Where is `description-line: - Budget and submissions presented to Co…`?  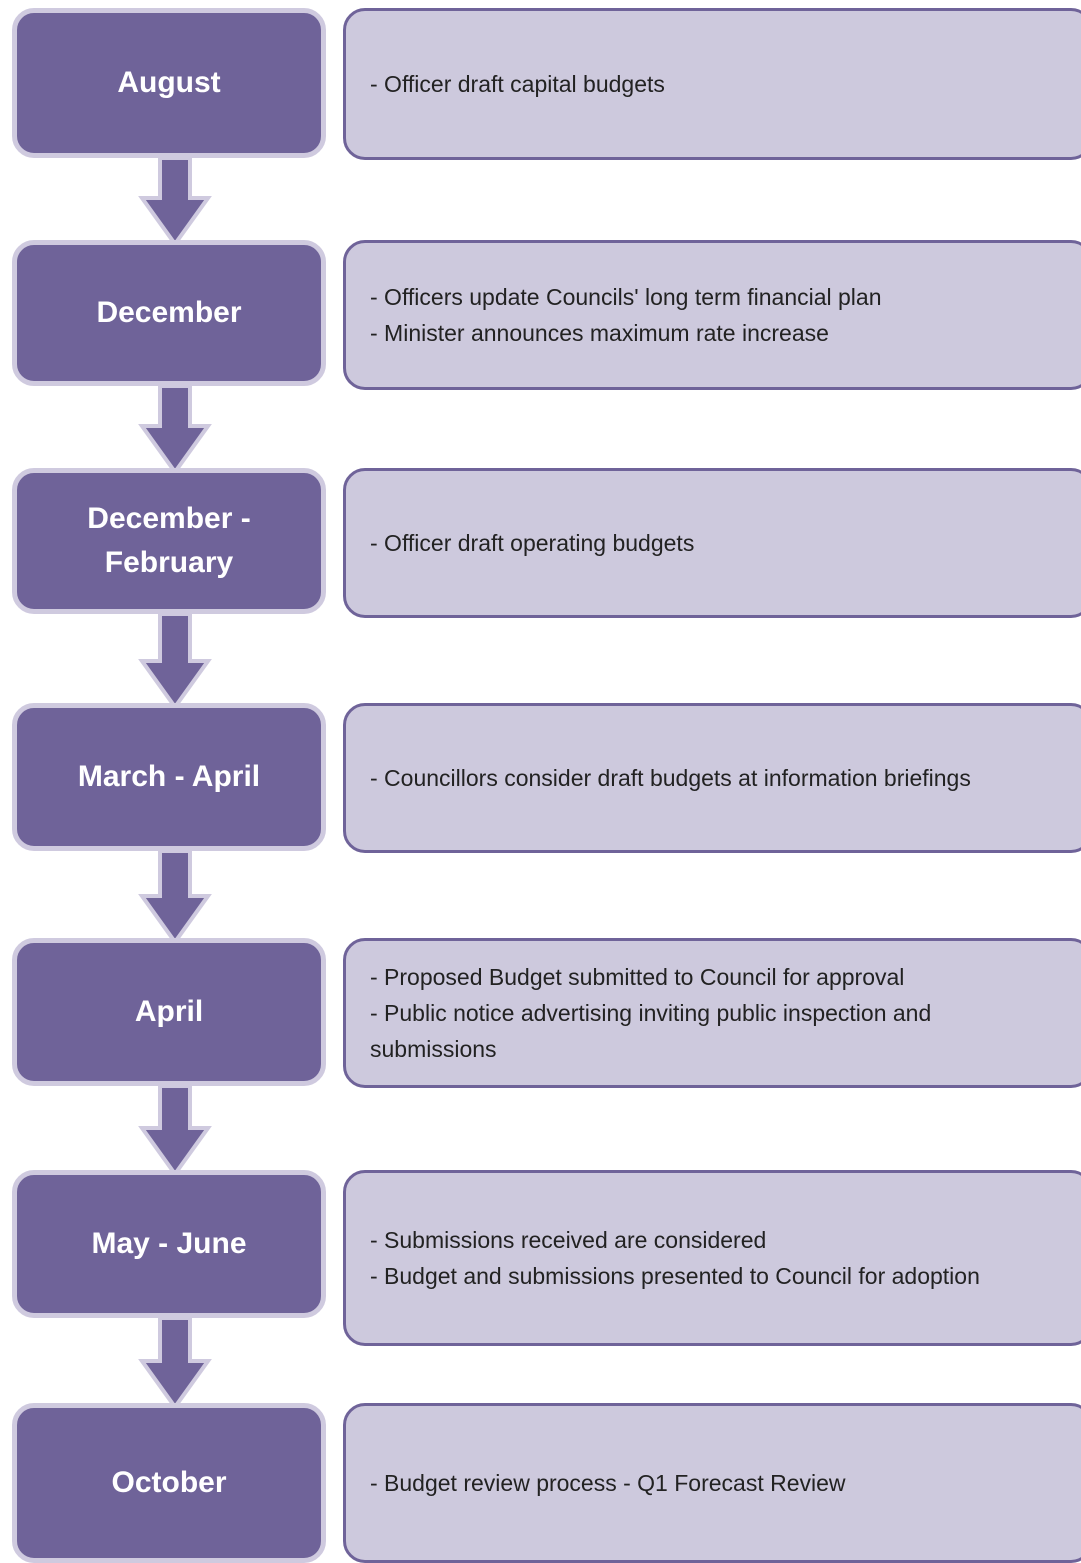 description-line: - Budget and submissions presented to Co… is located at coordinates (675, 1276).